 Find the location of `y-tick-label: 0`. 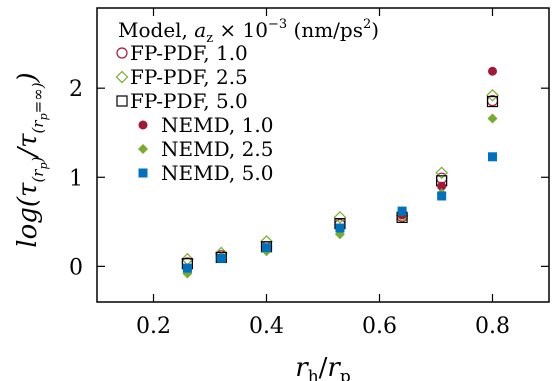

y-tick-label: 0 is located at coordinates (76, 267).